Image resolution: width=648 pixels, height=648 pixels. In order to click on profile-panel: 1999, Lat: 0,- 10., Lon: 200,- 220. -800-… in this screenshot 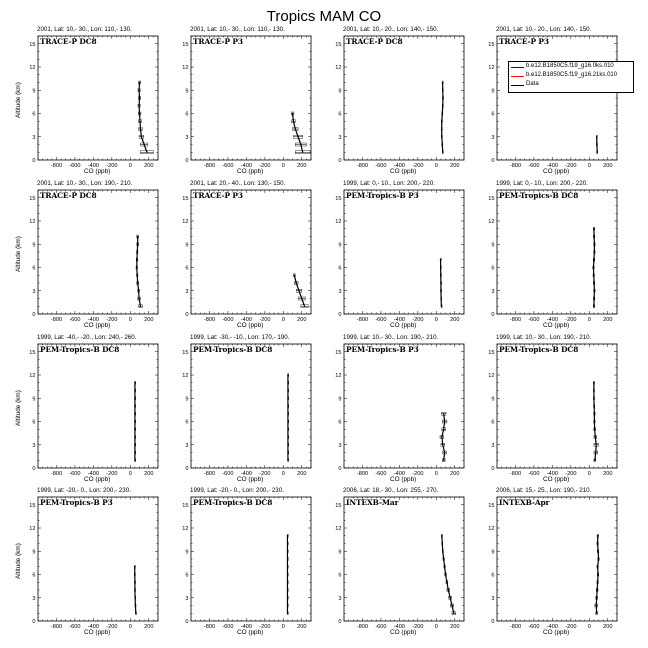, I will do `click(553, 254)`.